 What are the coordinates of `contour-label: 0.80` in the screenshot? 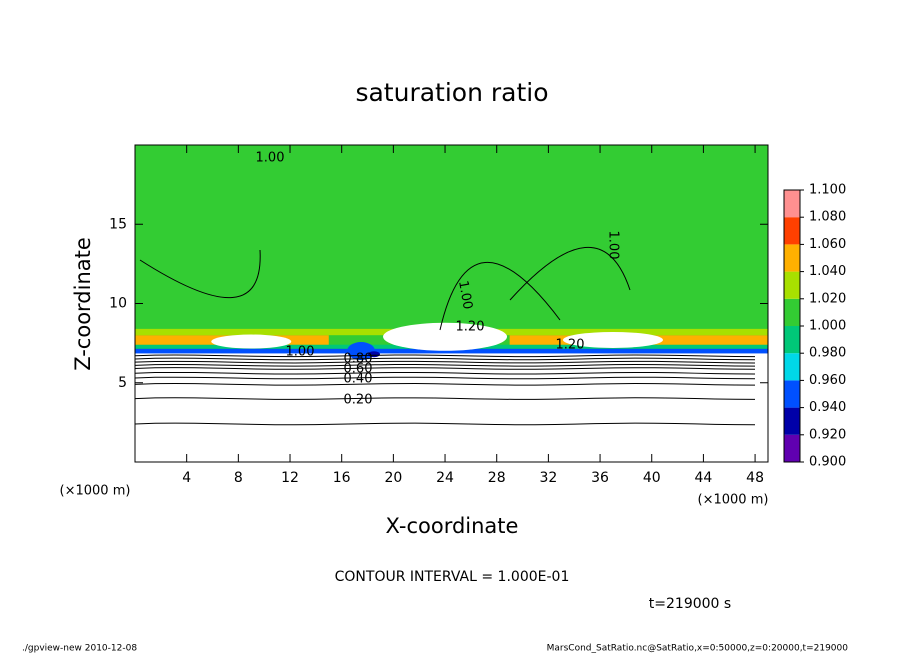 It's located at (358, 359).